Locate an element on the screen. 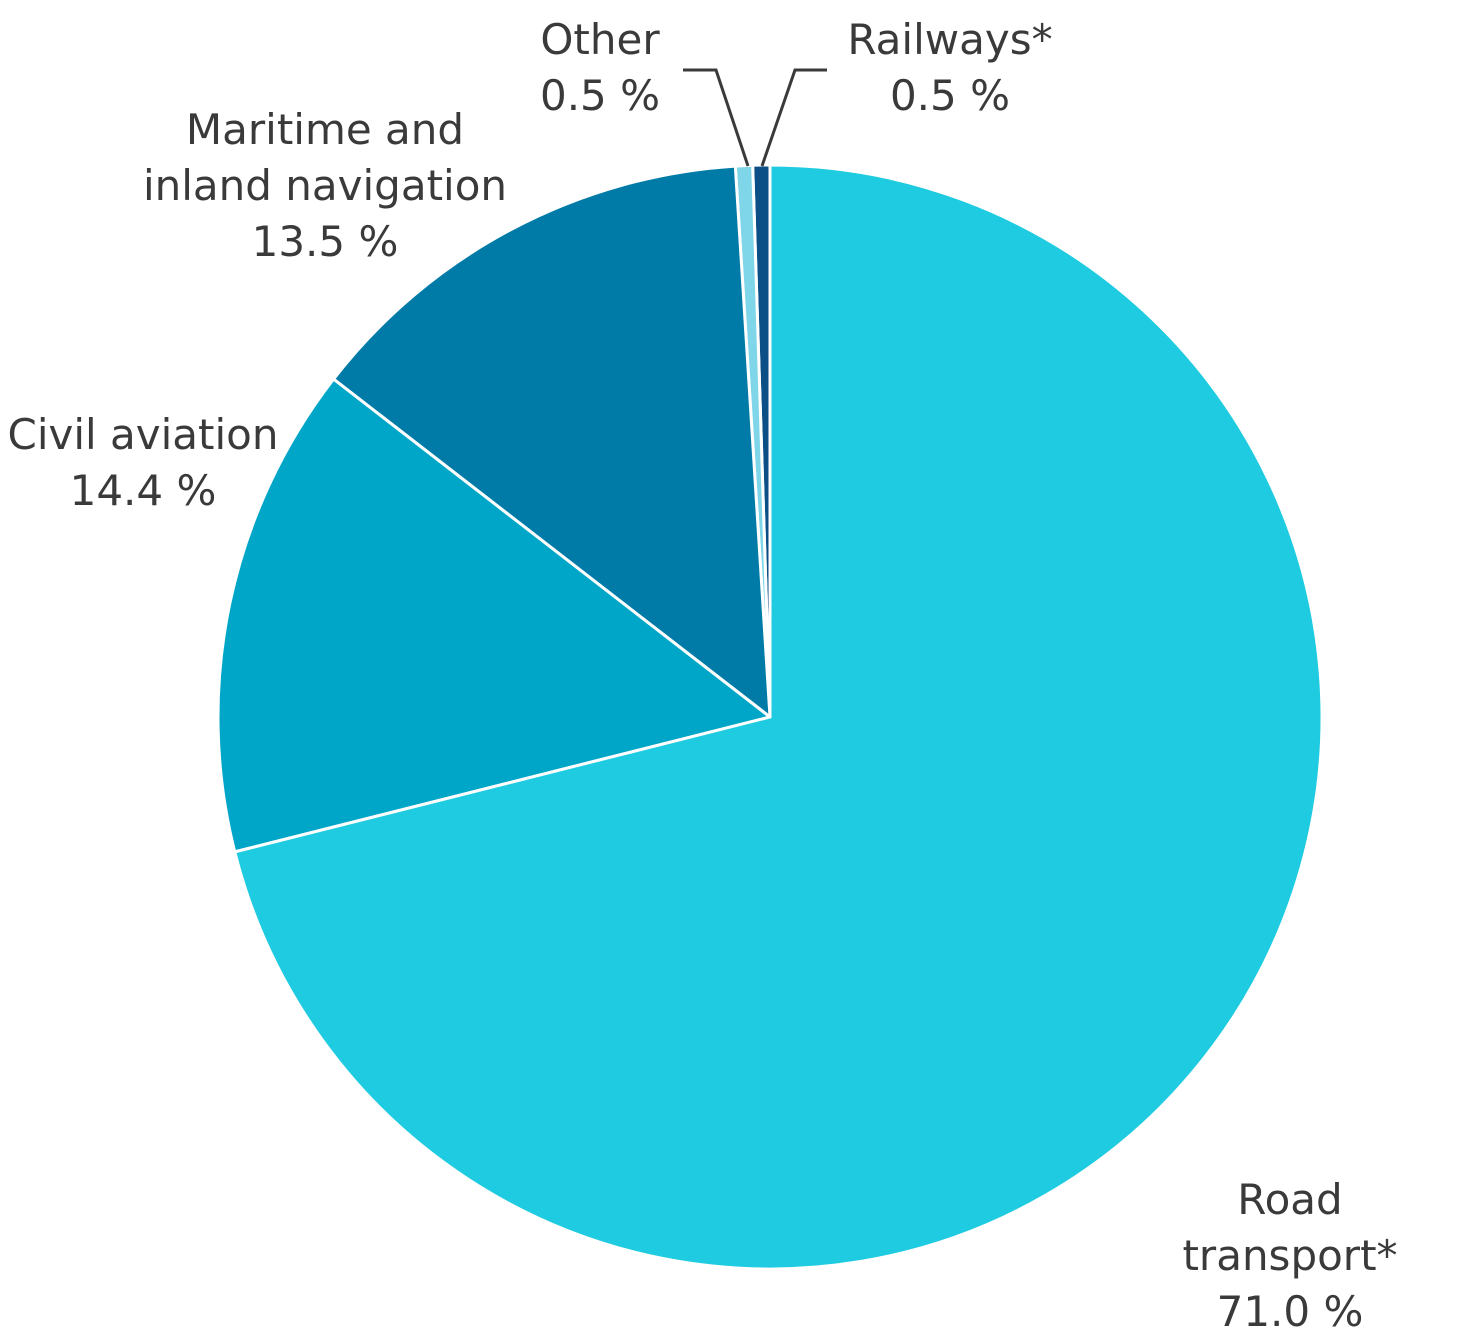  value-label: 13.5 % is located at coordinates (325, 241).